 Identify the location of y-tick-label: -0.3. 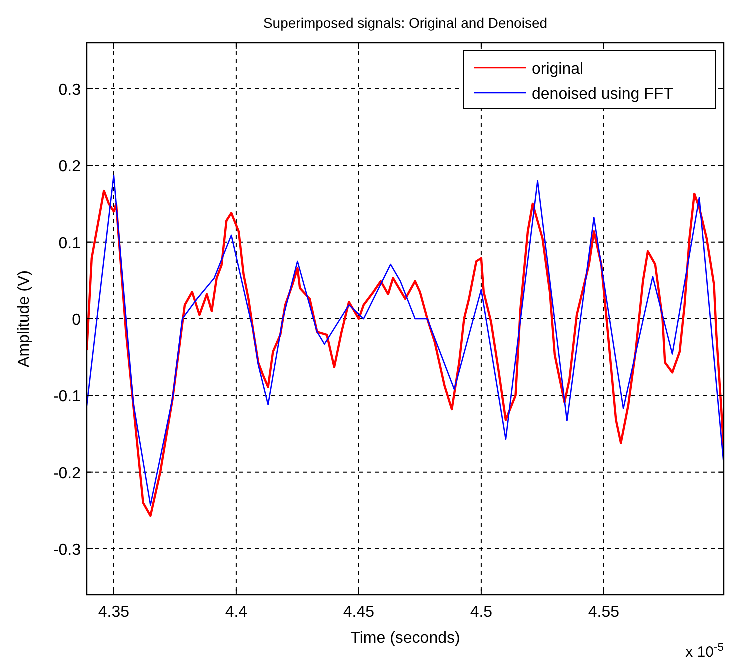
(67, 550).